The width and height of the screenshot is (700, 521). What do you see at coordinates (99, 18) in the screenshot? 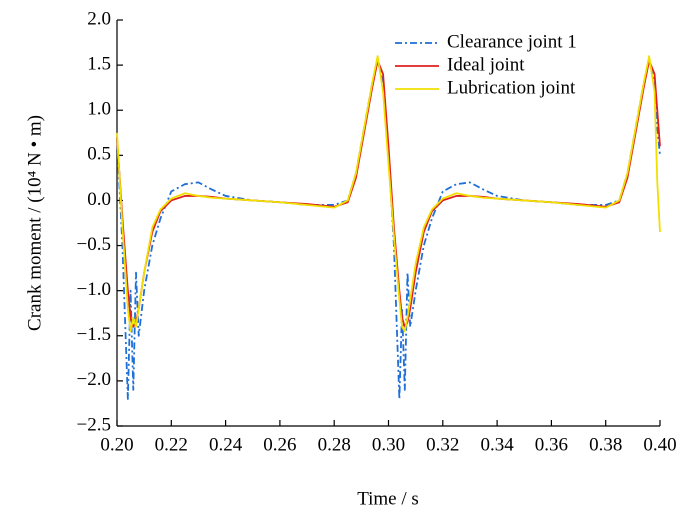
I see `y-tick-label: 2.0` at bounding box center [99, 18].